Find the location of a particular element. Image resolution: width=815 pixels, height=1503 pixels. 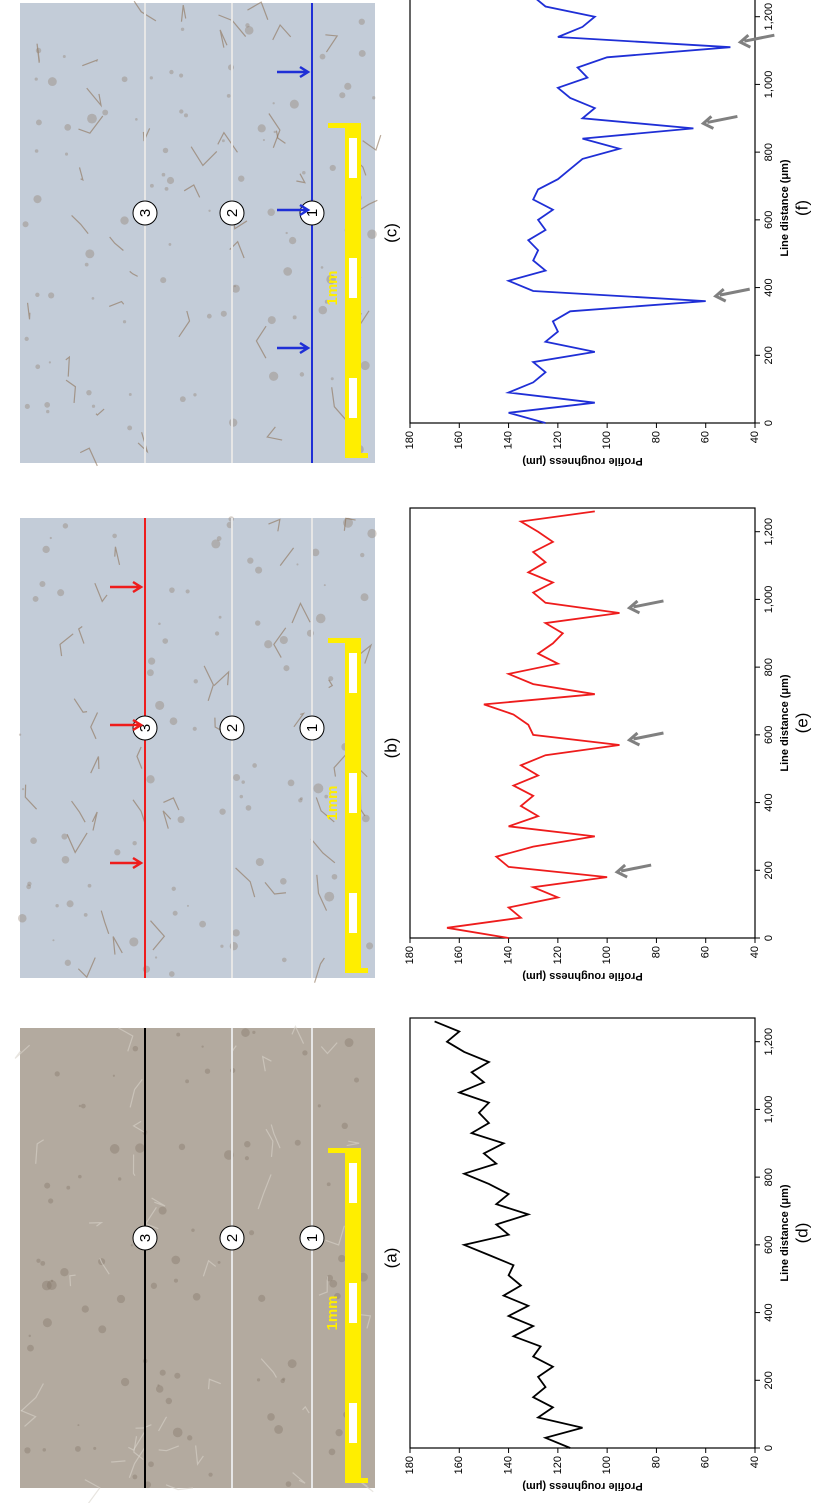

annotation-arrow is located at coordinates (645, 607).